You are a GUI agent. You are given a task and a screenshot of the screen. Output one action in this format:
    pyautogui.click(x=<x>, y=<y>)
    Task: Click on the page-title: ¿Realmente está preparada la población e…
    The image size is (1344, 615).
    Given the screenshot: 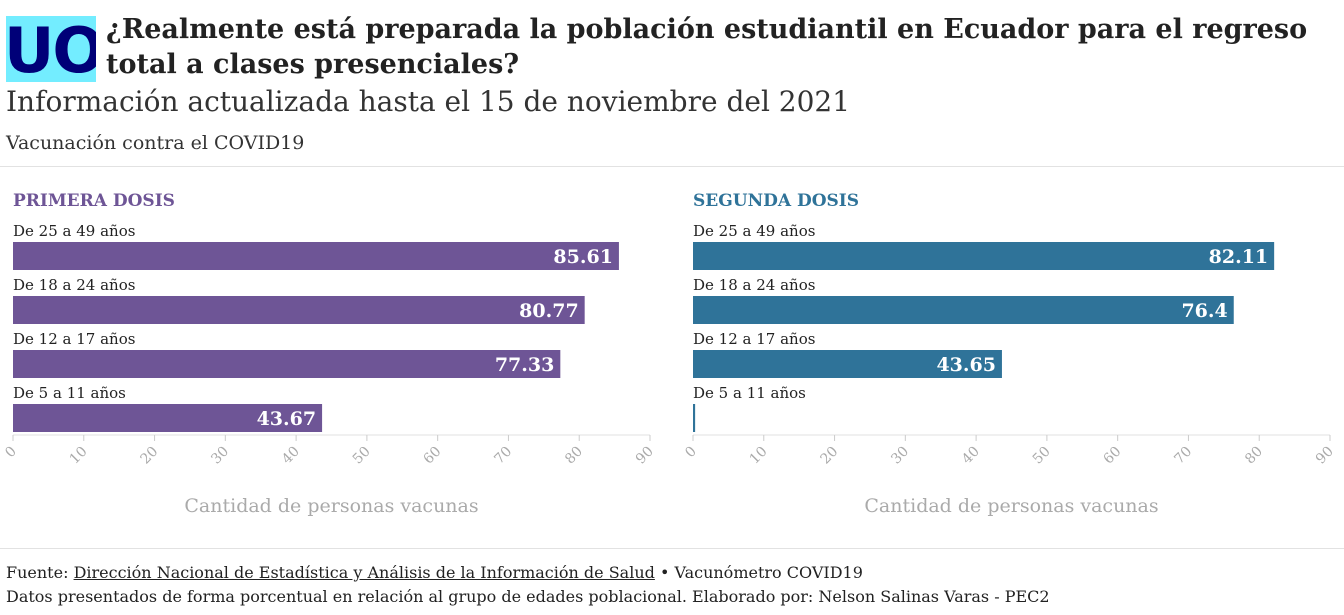 What is the action you would take?
    pyautogui.click(x=707, y=47)
    